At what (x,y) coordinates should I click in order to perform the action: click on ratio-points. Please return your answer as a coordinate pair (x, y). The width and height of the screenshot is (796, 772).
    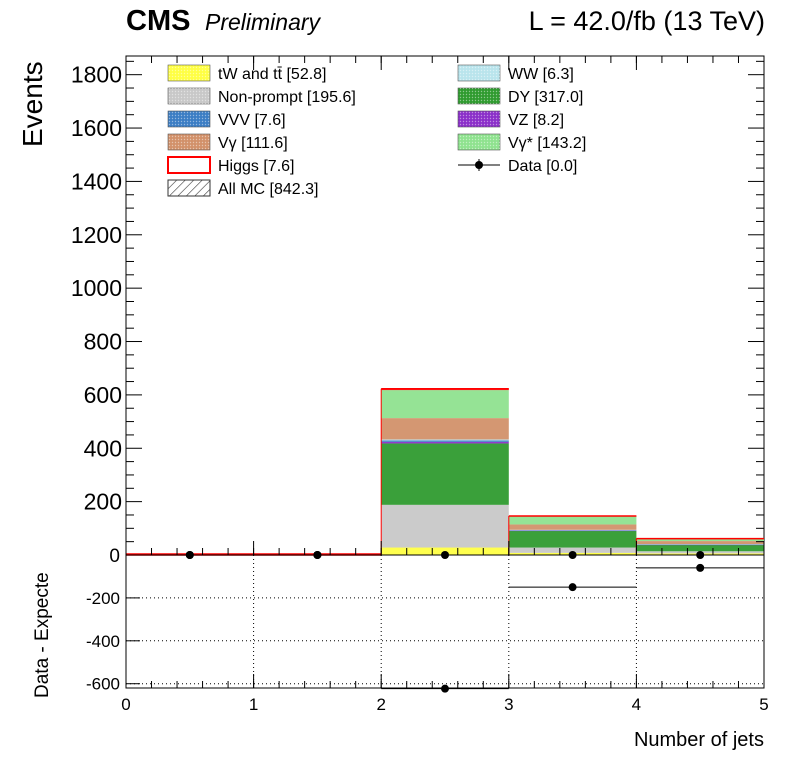
    Looking at the image, I should click on (445, 622).